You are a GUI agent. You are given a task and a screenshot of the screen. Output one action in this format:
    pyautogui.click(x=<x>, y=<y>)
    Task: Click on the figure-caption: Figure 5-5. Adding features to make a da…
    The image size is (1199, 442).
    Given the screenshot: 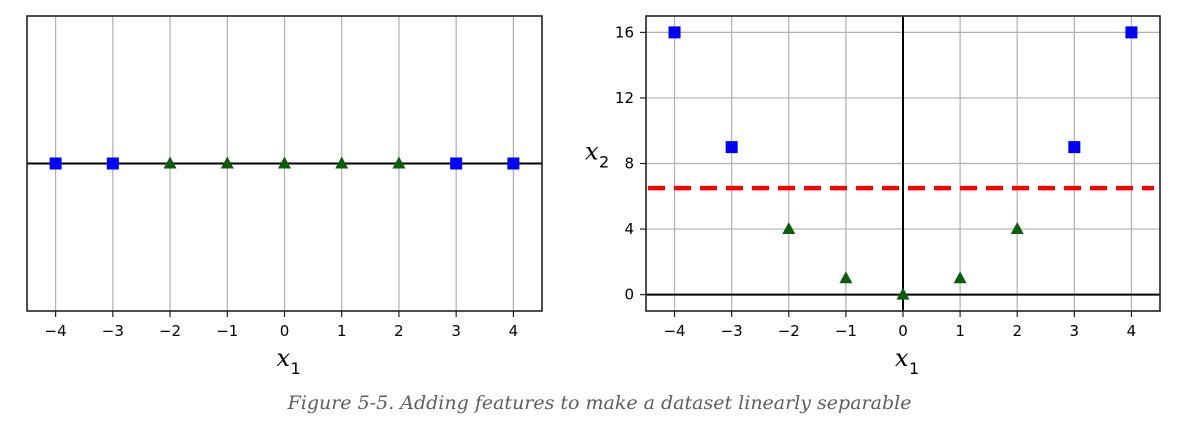 What is the action you would take?
    pyautogui.click(x=599, y=403)
    